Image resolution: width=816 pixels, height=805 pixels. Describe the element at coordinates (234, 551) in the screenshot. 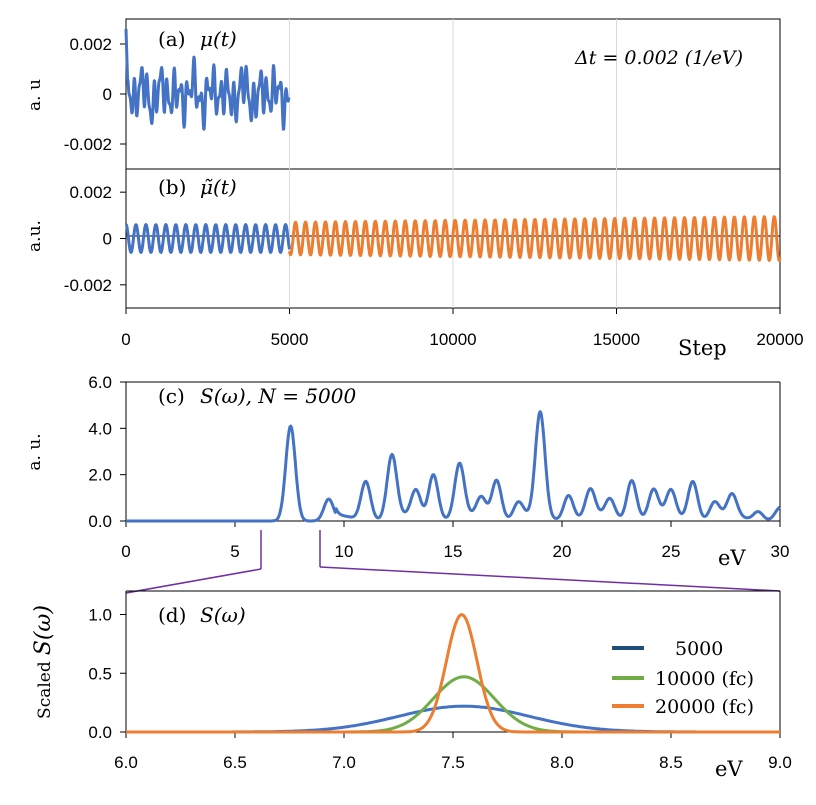

I see `xtick-label: 5` at that location.